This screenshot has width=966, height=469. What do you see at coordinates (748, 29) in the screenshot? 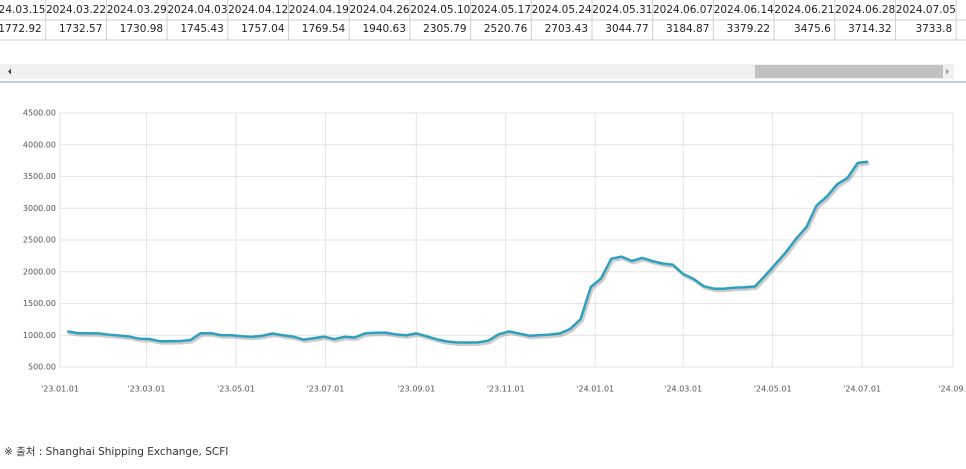
I see `cell-value: 3379.22` at bounding box center [748, 29].